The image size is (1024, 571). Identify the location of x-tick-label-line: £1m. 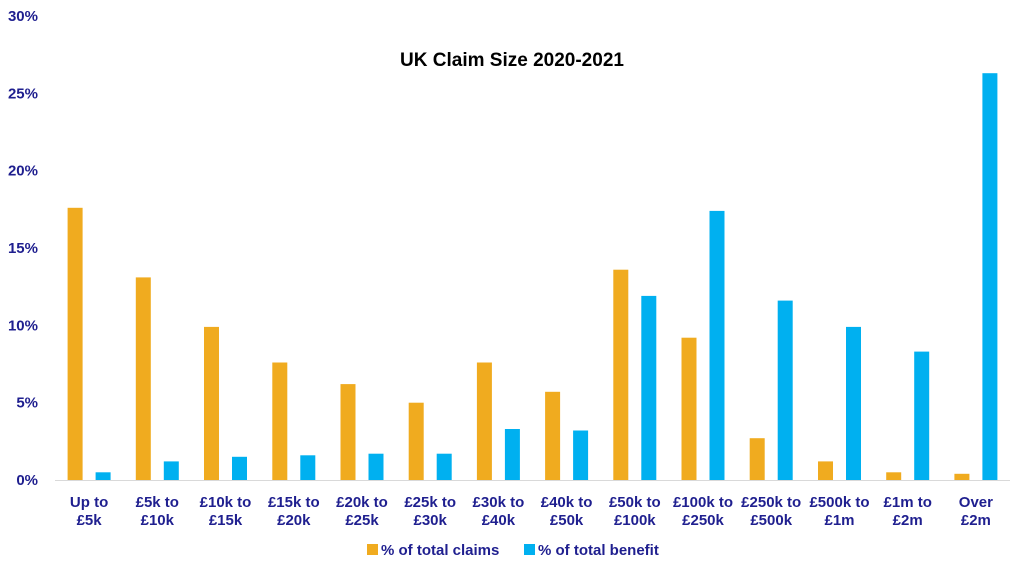
(839, 520).